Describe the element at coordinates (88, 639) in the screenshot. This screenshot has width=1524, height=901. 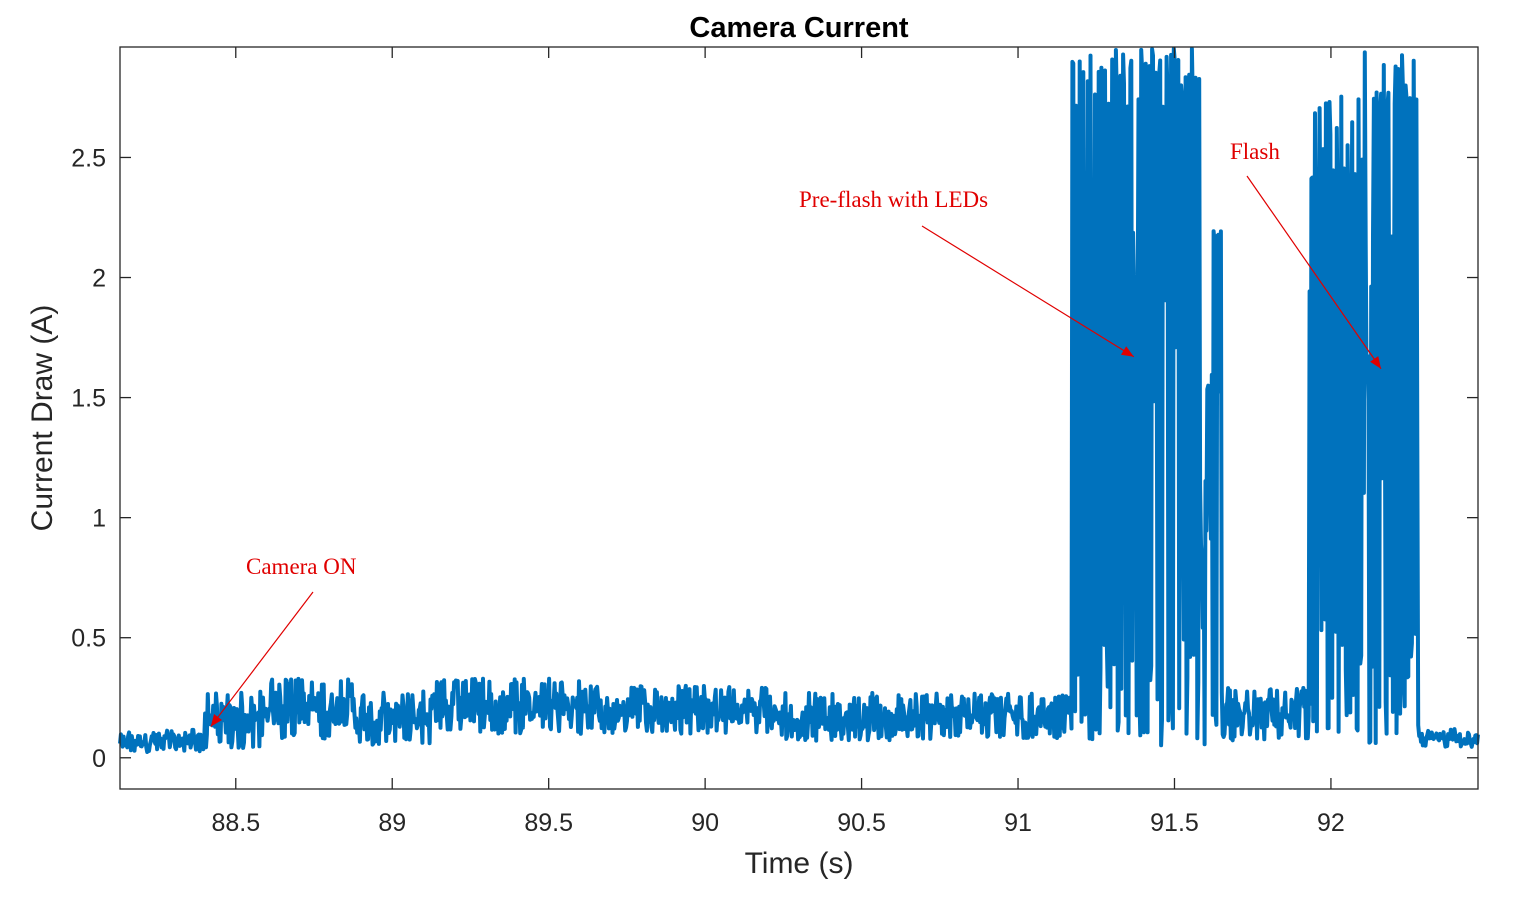
I see `y-tick-label: 0.5` at that location.